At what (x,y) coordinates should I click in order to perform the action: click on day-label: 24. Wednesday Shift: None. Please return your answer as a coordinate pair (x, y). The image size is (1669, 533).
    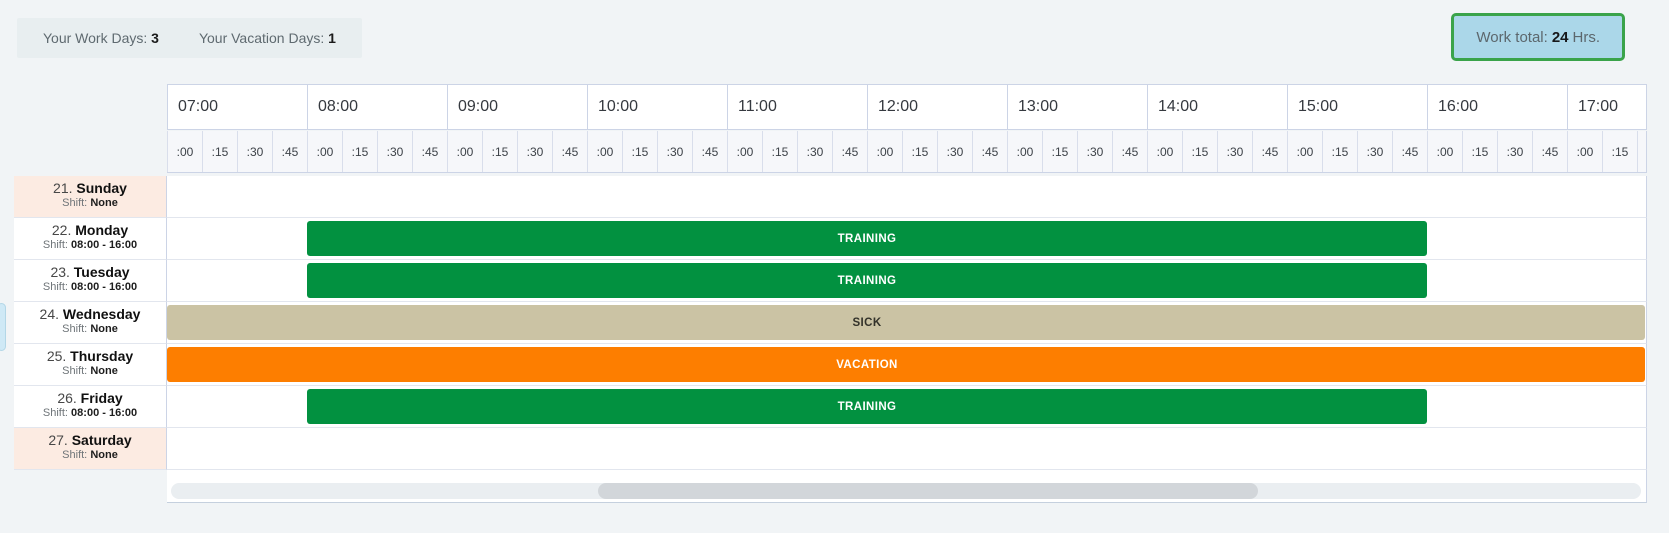
    Looking at the image, I should click on (90, 323).